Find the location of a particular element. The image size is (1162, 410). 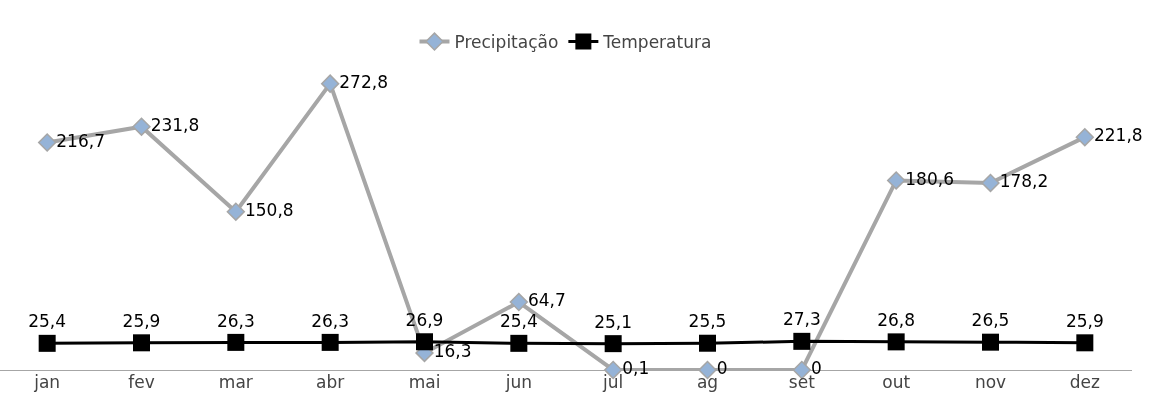

x-tick-label: ag is located at coordinates (707, 382).